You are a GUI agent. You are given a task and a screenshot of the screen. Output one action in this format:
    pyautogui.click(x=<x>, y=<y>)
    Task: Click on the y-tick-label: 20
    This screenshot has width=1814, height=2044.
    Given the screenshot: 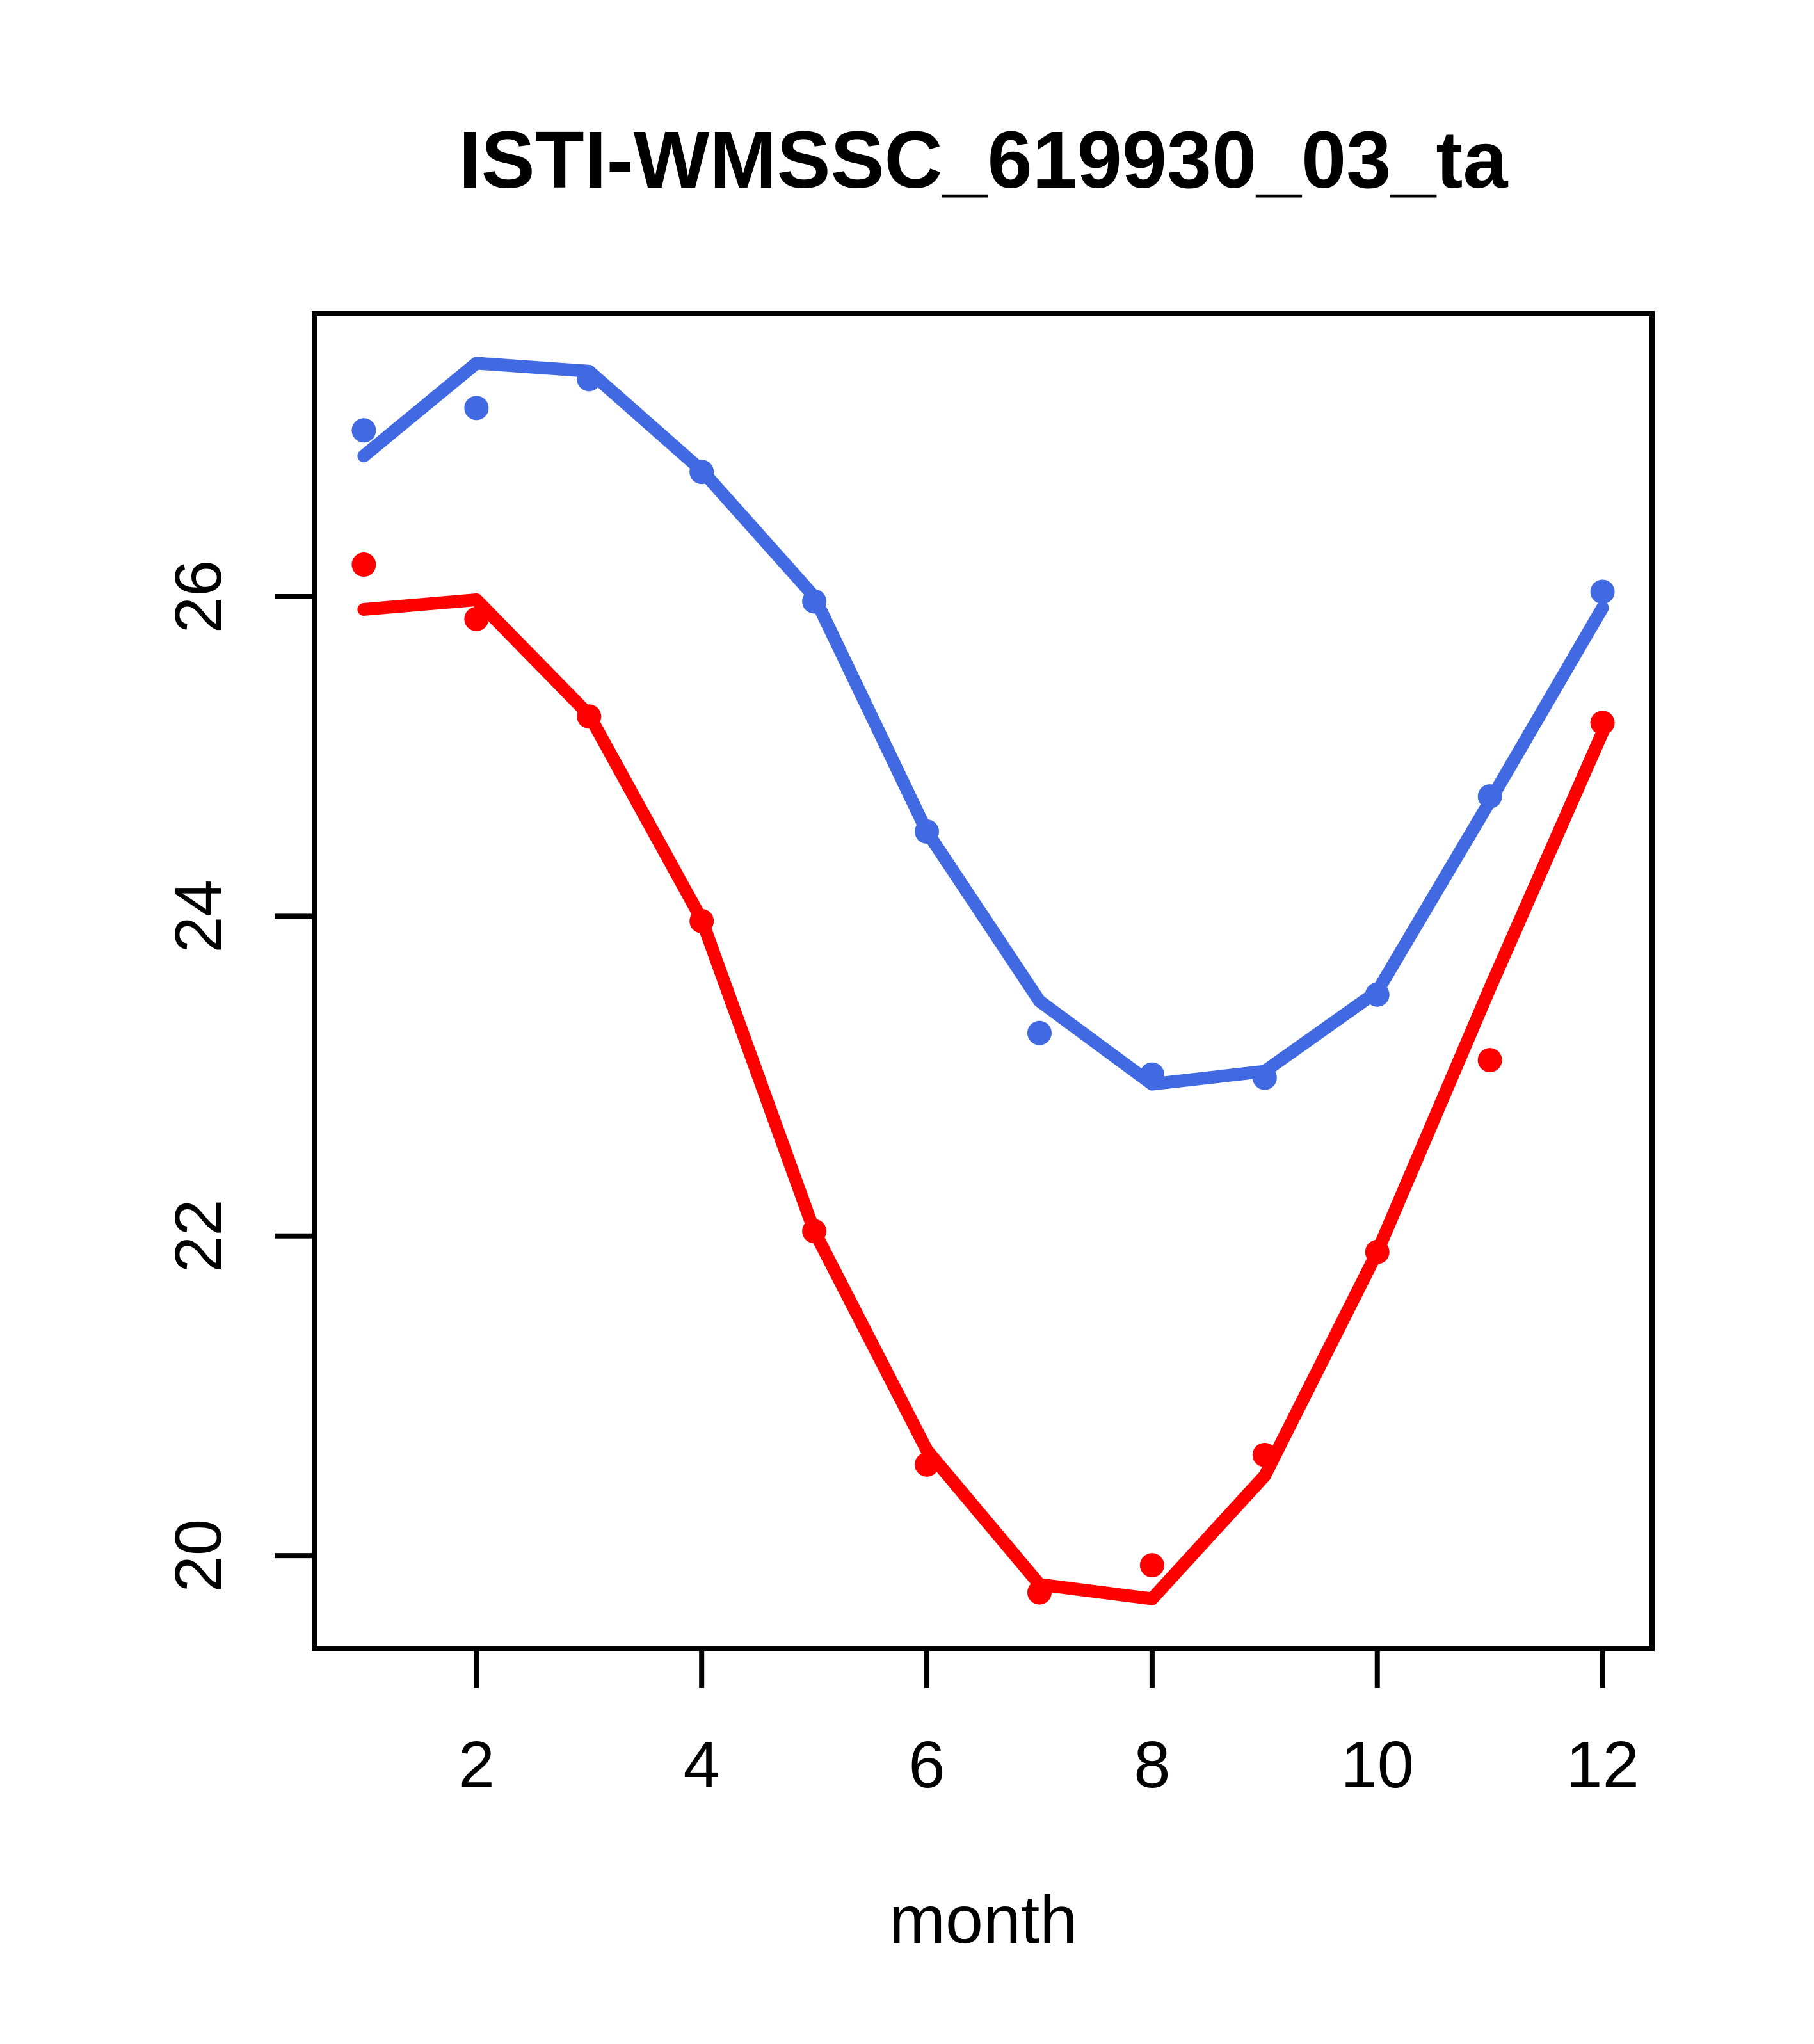 What is the action you would take?
    pyautogui.click(x=198, y=1556)
    